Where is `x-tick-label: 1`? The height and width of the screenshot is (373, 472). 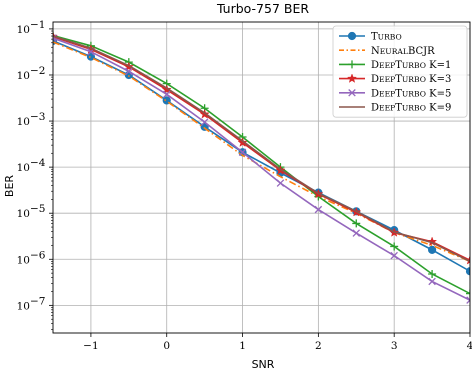
x-tick-label: 1 is located at coordinates (242, 346).